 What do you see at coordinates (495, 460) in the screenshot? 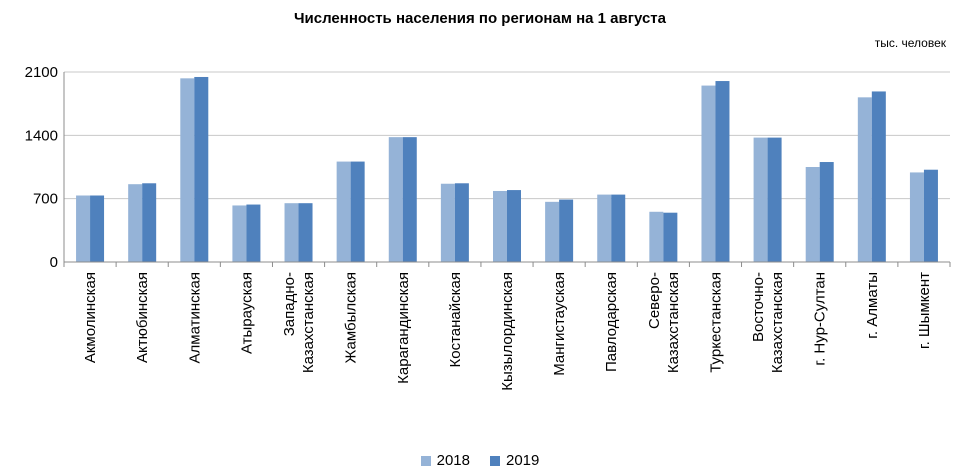
I see `legend-swatch-2019` at bounding box center [495, 460].